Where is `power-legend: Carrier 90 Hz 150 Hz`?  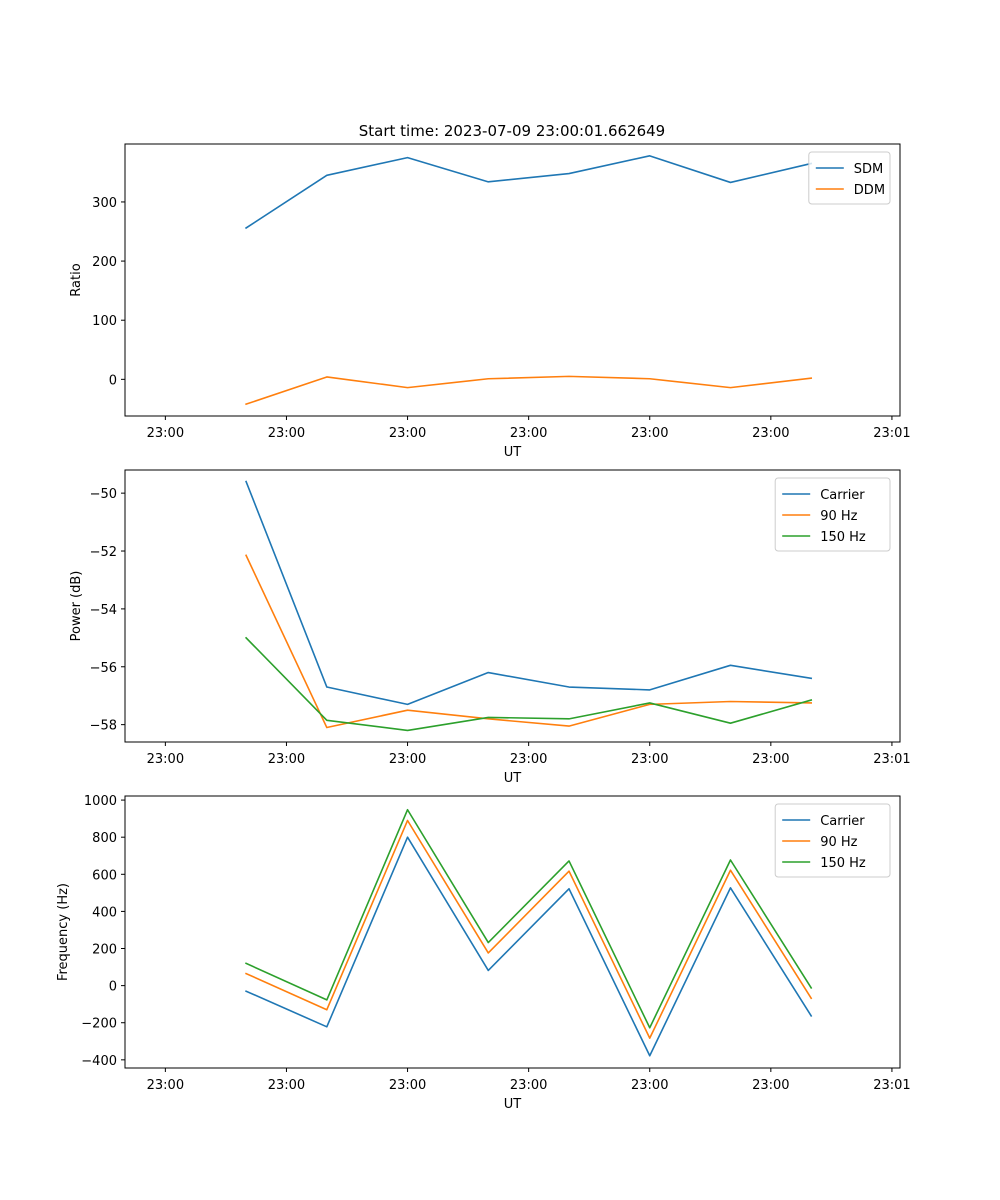
power-legend: Carrier 90 Hz 150 Hz is located at coordinates (832, 514).